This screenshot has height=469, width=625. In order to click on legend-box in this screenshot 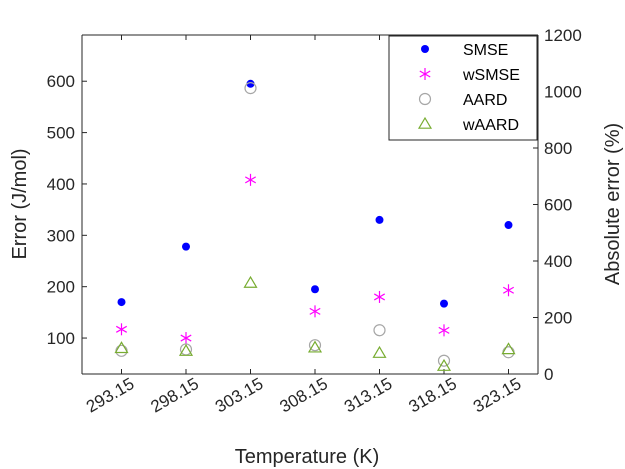, I will do `click(463, 88)`.